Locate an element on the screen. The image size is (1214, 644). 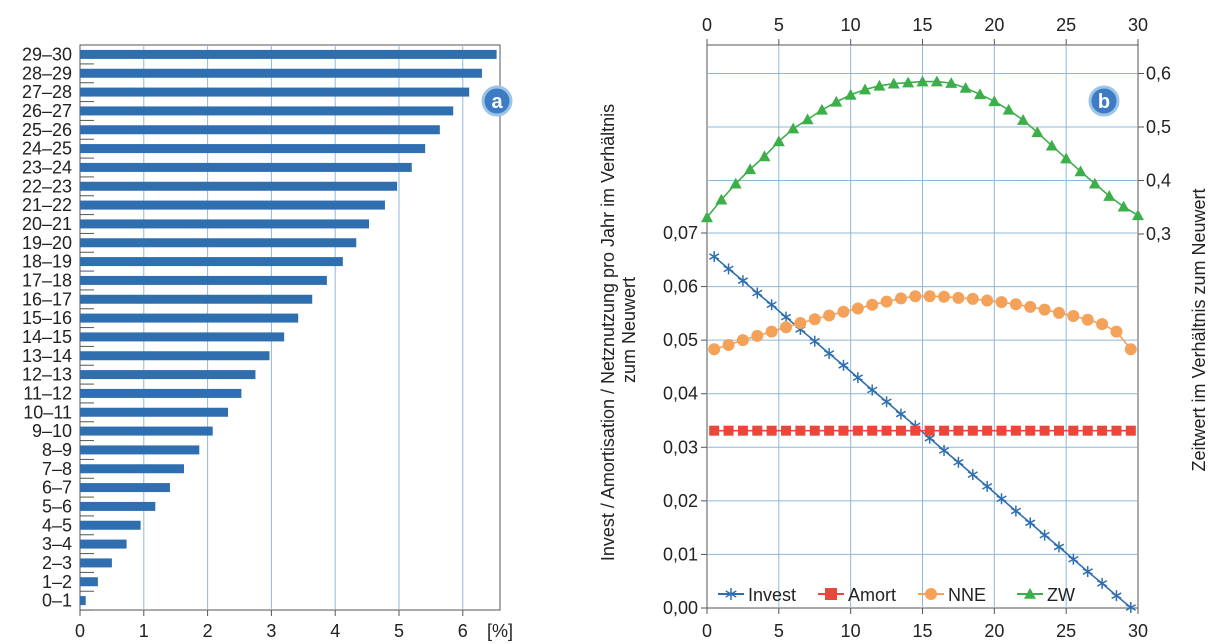
chart-a-category-label: 25–26 is located at coordinates (47, 130).